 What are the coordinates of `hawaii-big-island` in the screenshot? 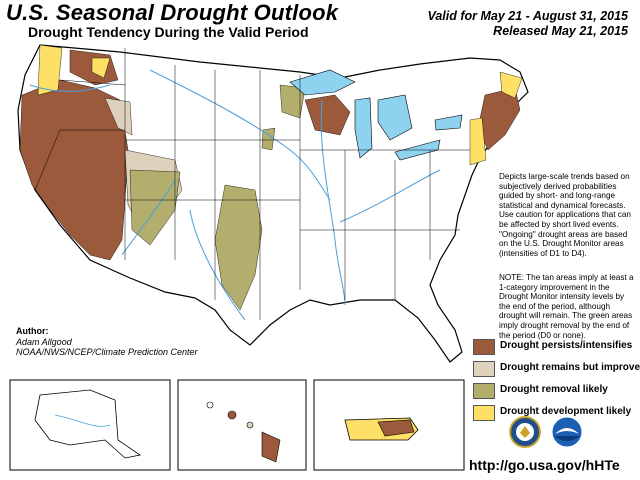 It's located at (271, 447).